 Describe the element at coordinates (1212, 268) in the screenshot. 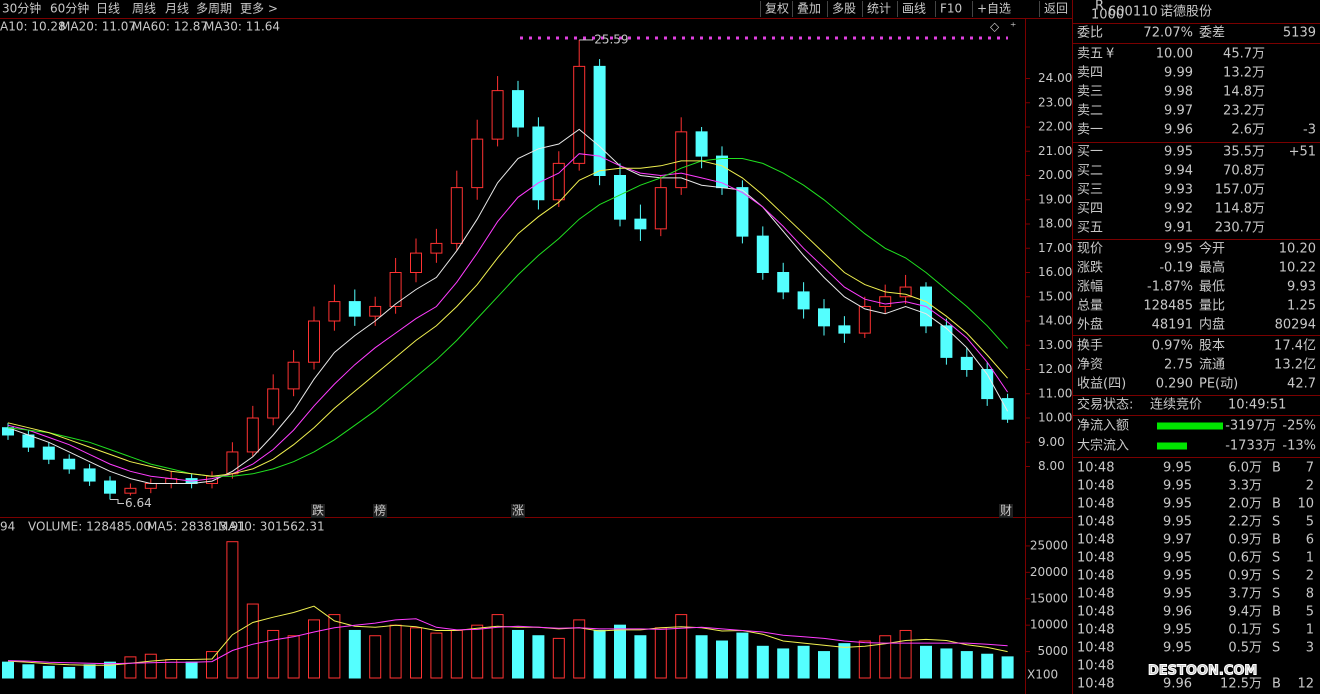

I see `quote-label: 最高` at that location.